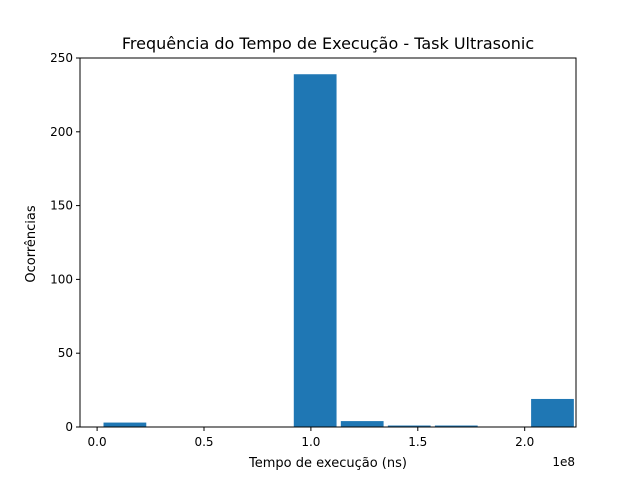 The image size is (640, 480). Describe the element at coordinates (31, 243) in the screenshot. I see `y-axis-title: Ocorrências` at that location.